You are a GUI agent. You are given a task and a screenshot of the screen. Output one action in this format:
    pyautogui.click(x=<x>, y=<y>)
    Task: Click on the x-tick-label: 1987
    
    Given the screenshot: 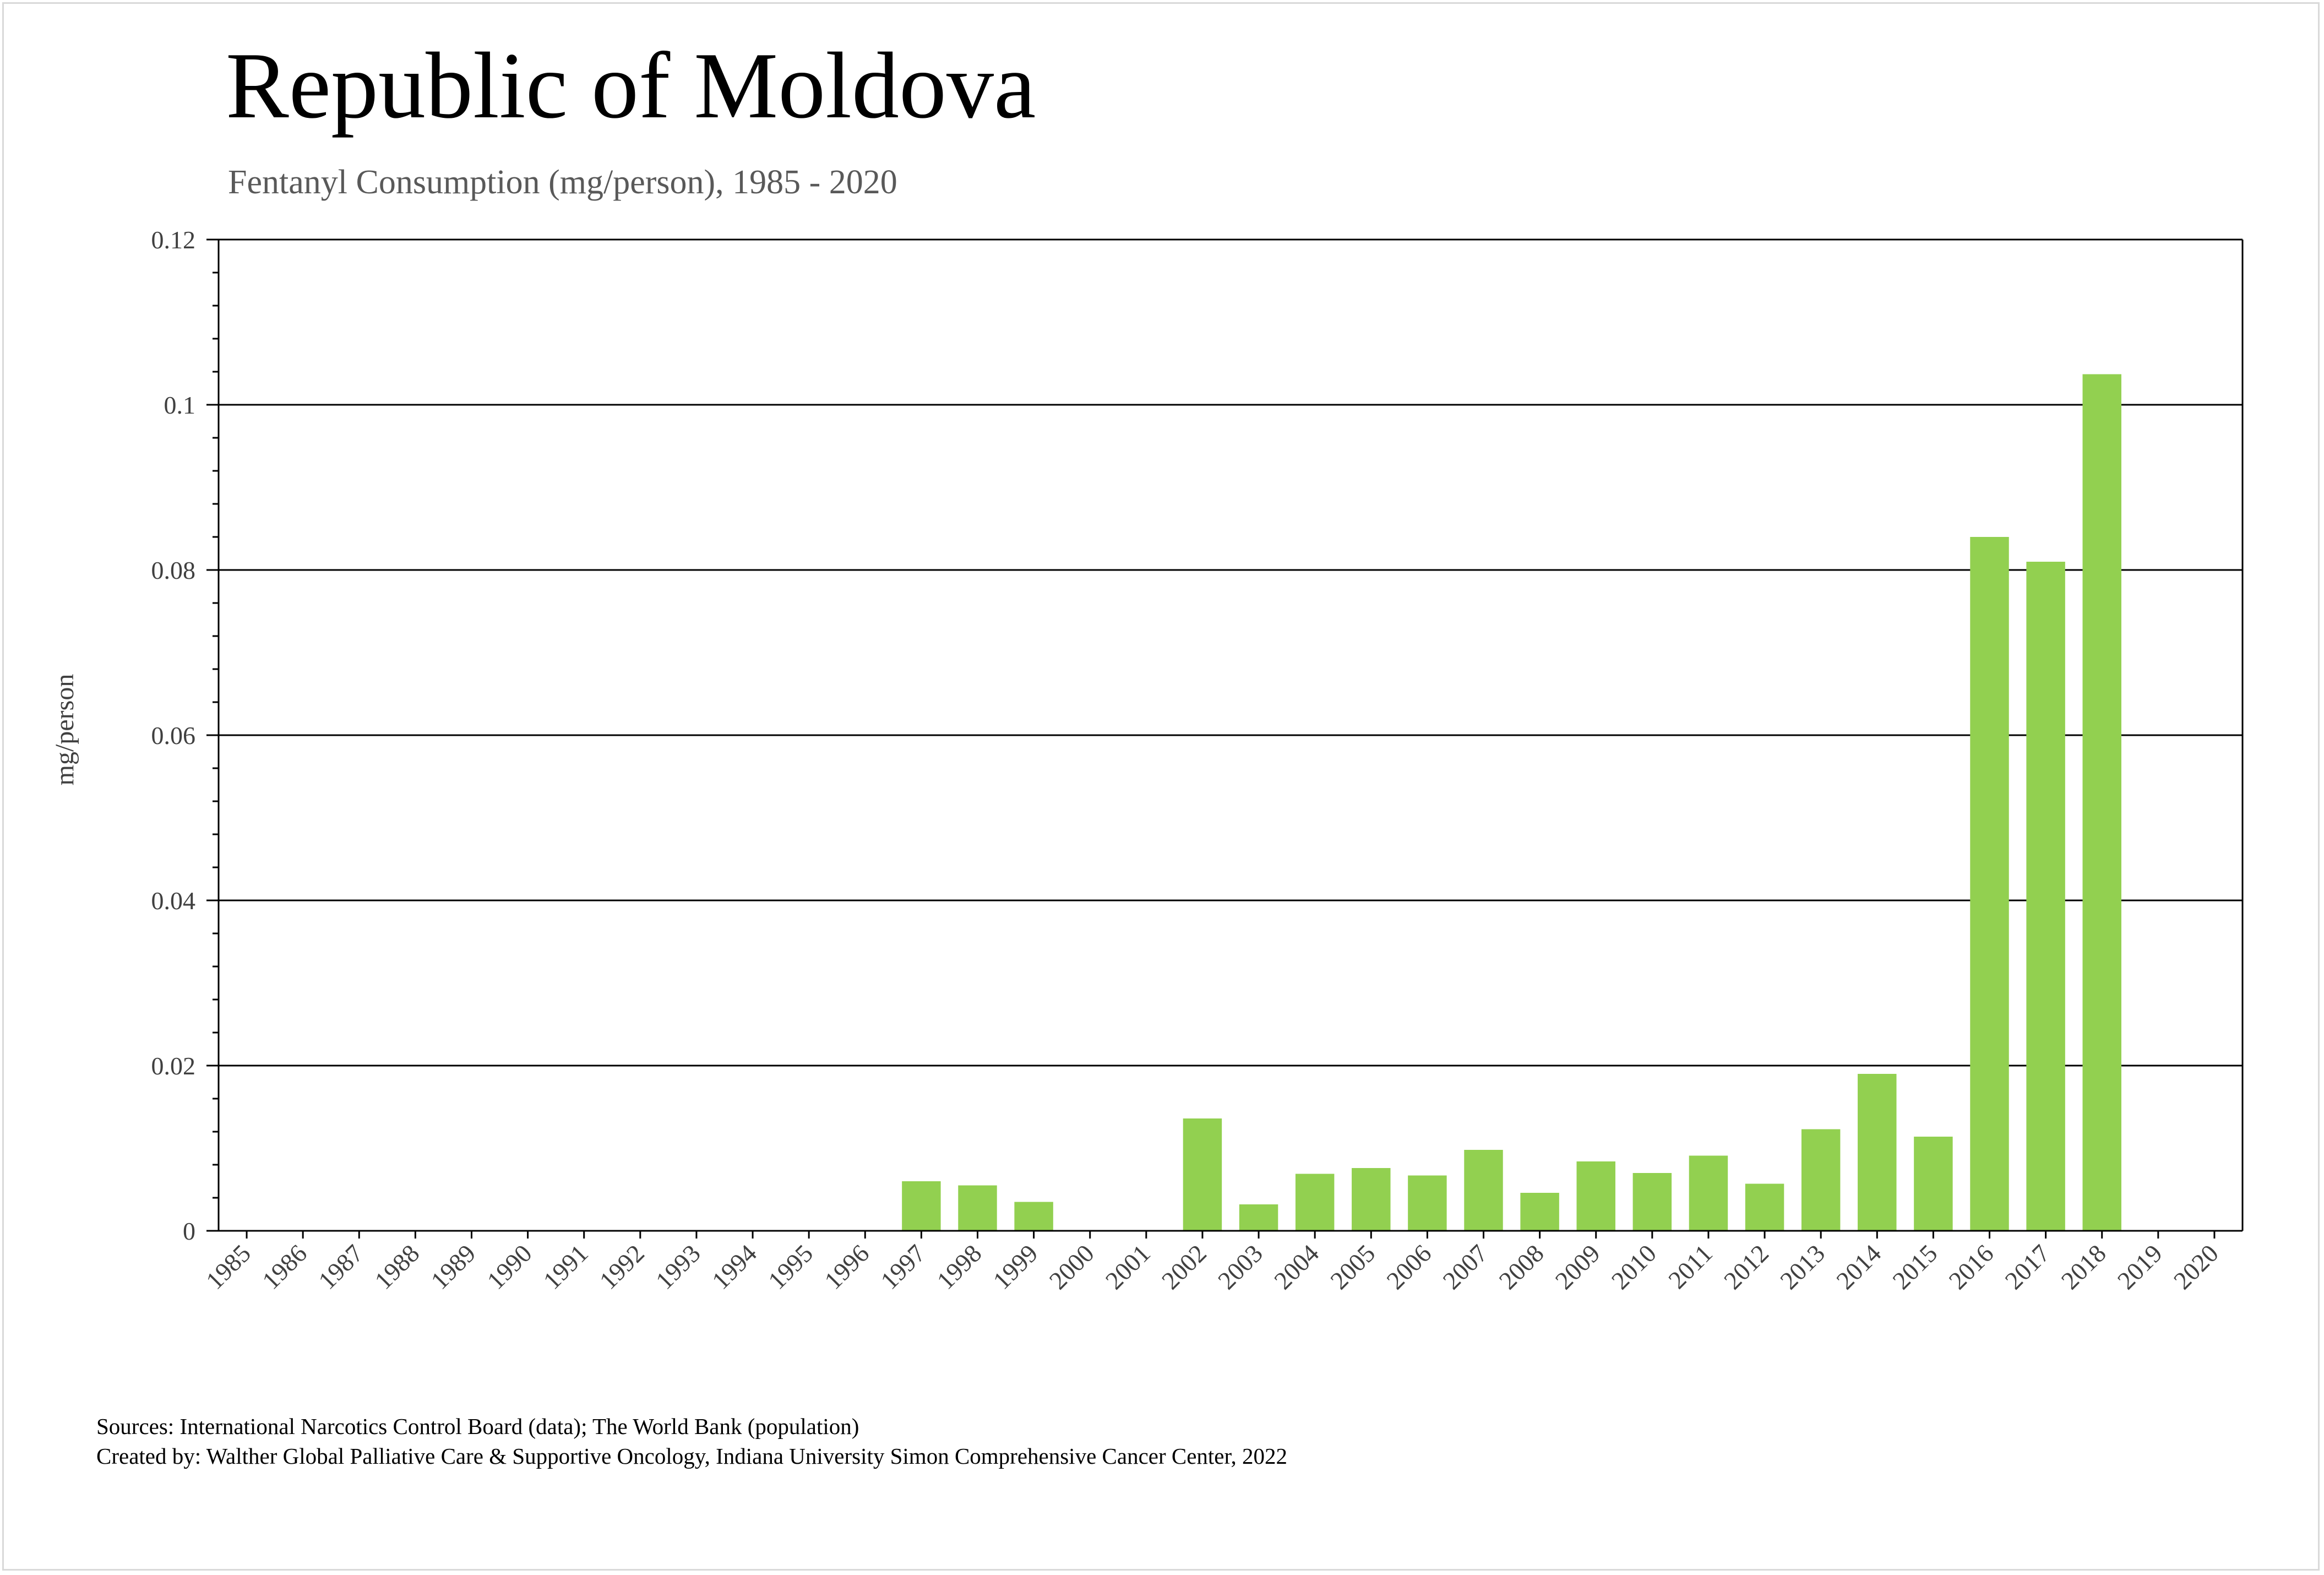 What is the action you would take?
    pyautogui.click(x=341, y=1267)
    